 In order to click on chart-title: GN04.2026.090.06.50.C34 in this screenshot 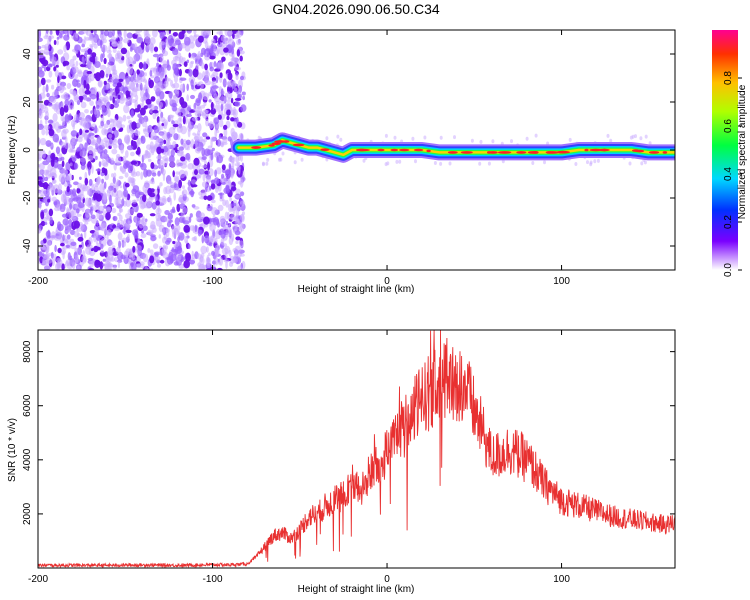, I will do `click(356, 9)`.